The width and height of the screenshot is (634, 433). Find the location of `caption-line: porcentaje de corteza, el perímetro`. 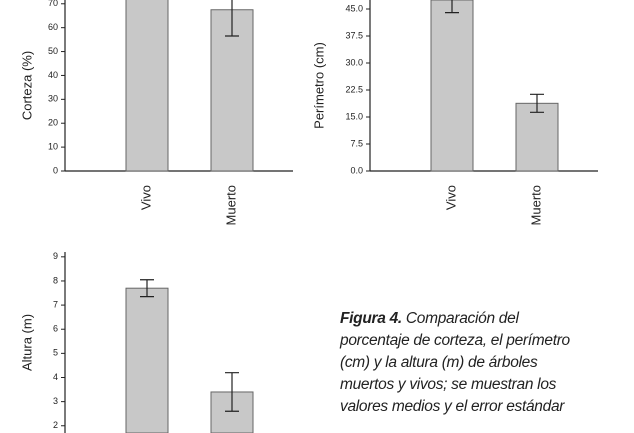

caption-line: porcentaje de corteza, el perímetro is located at coordinates (455, 340).